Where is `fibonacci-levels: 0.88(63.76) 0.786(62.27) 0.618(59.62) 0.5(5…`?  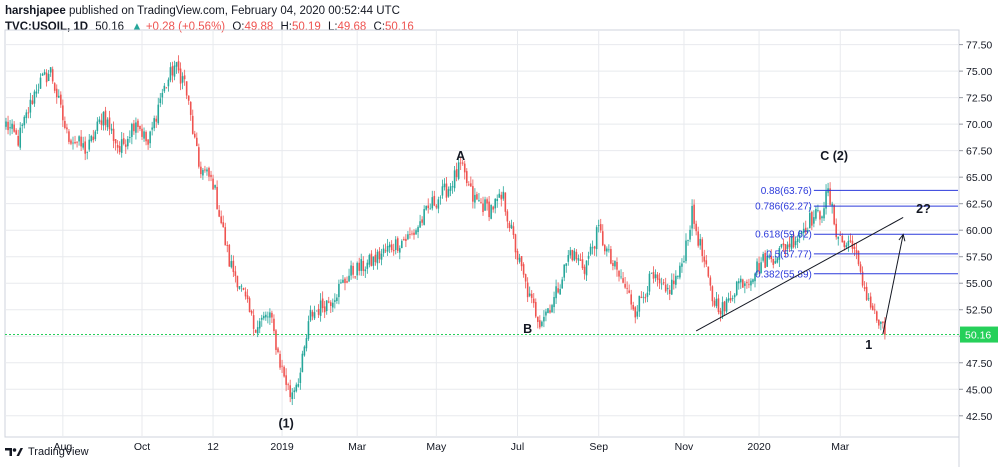
fibonacci-levels: 0.88(63.76) 0.786(62.27) 0.618(59.62) 0.5(5… is located at coordinates (856, 233).